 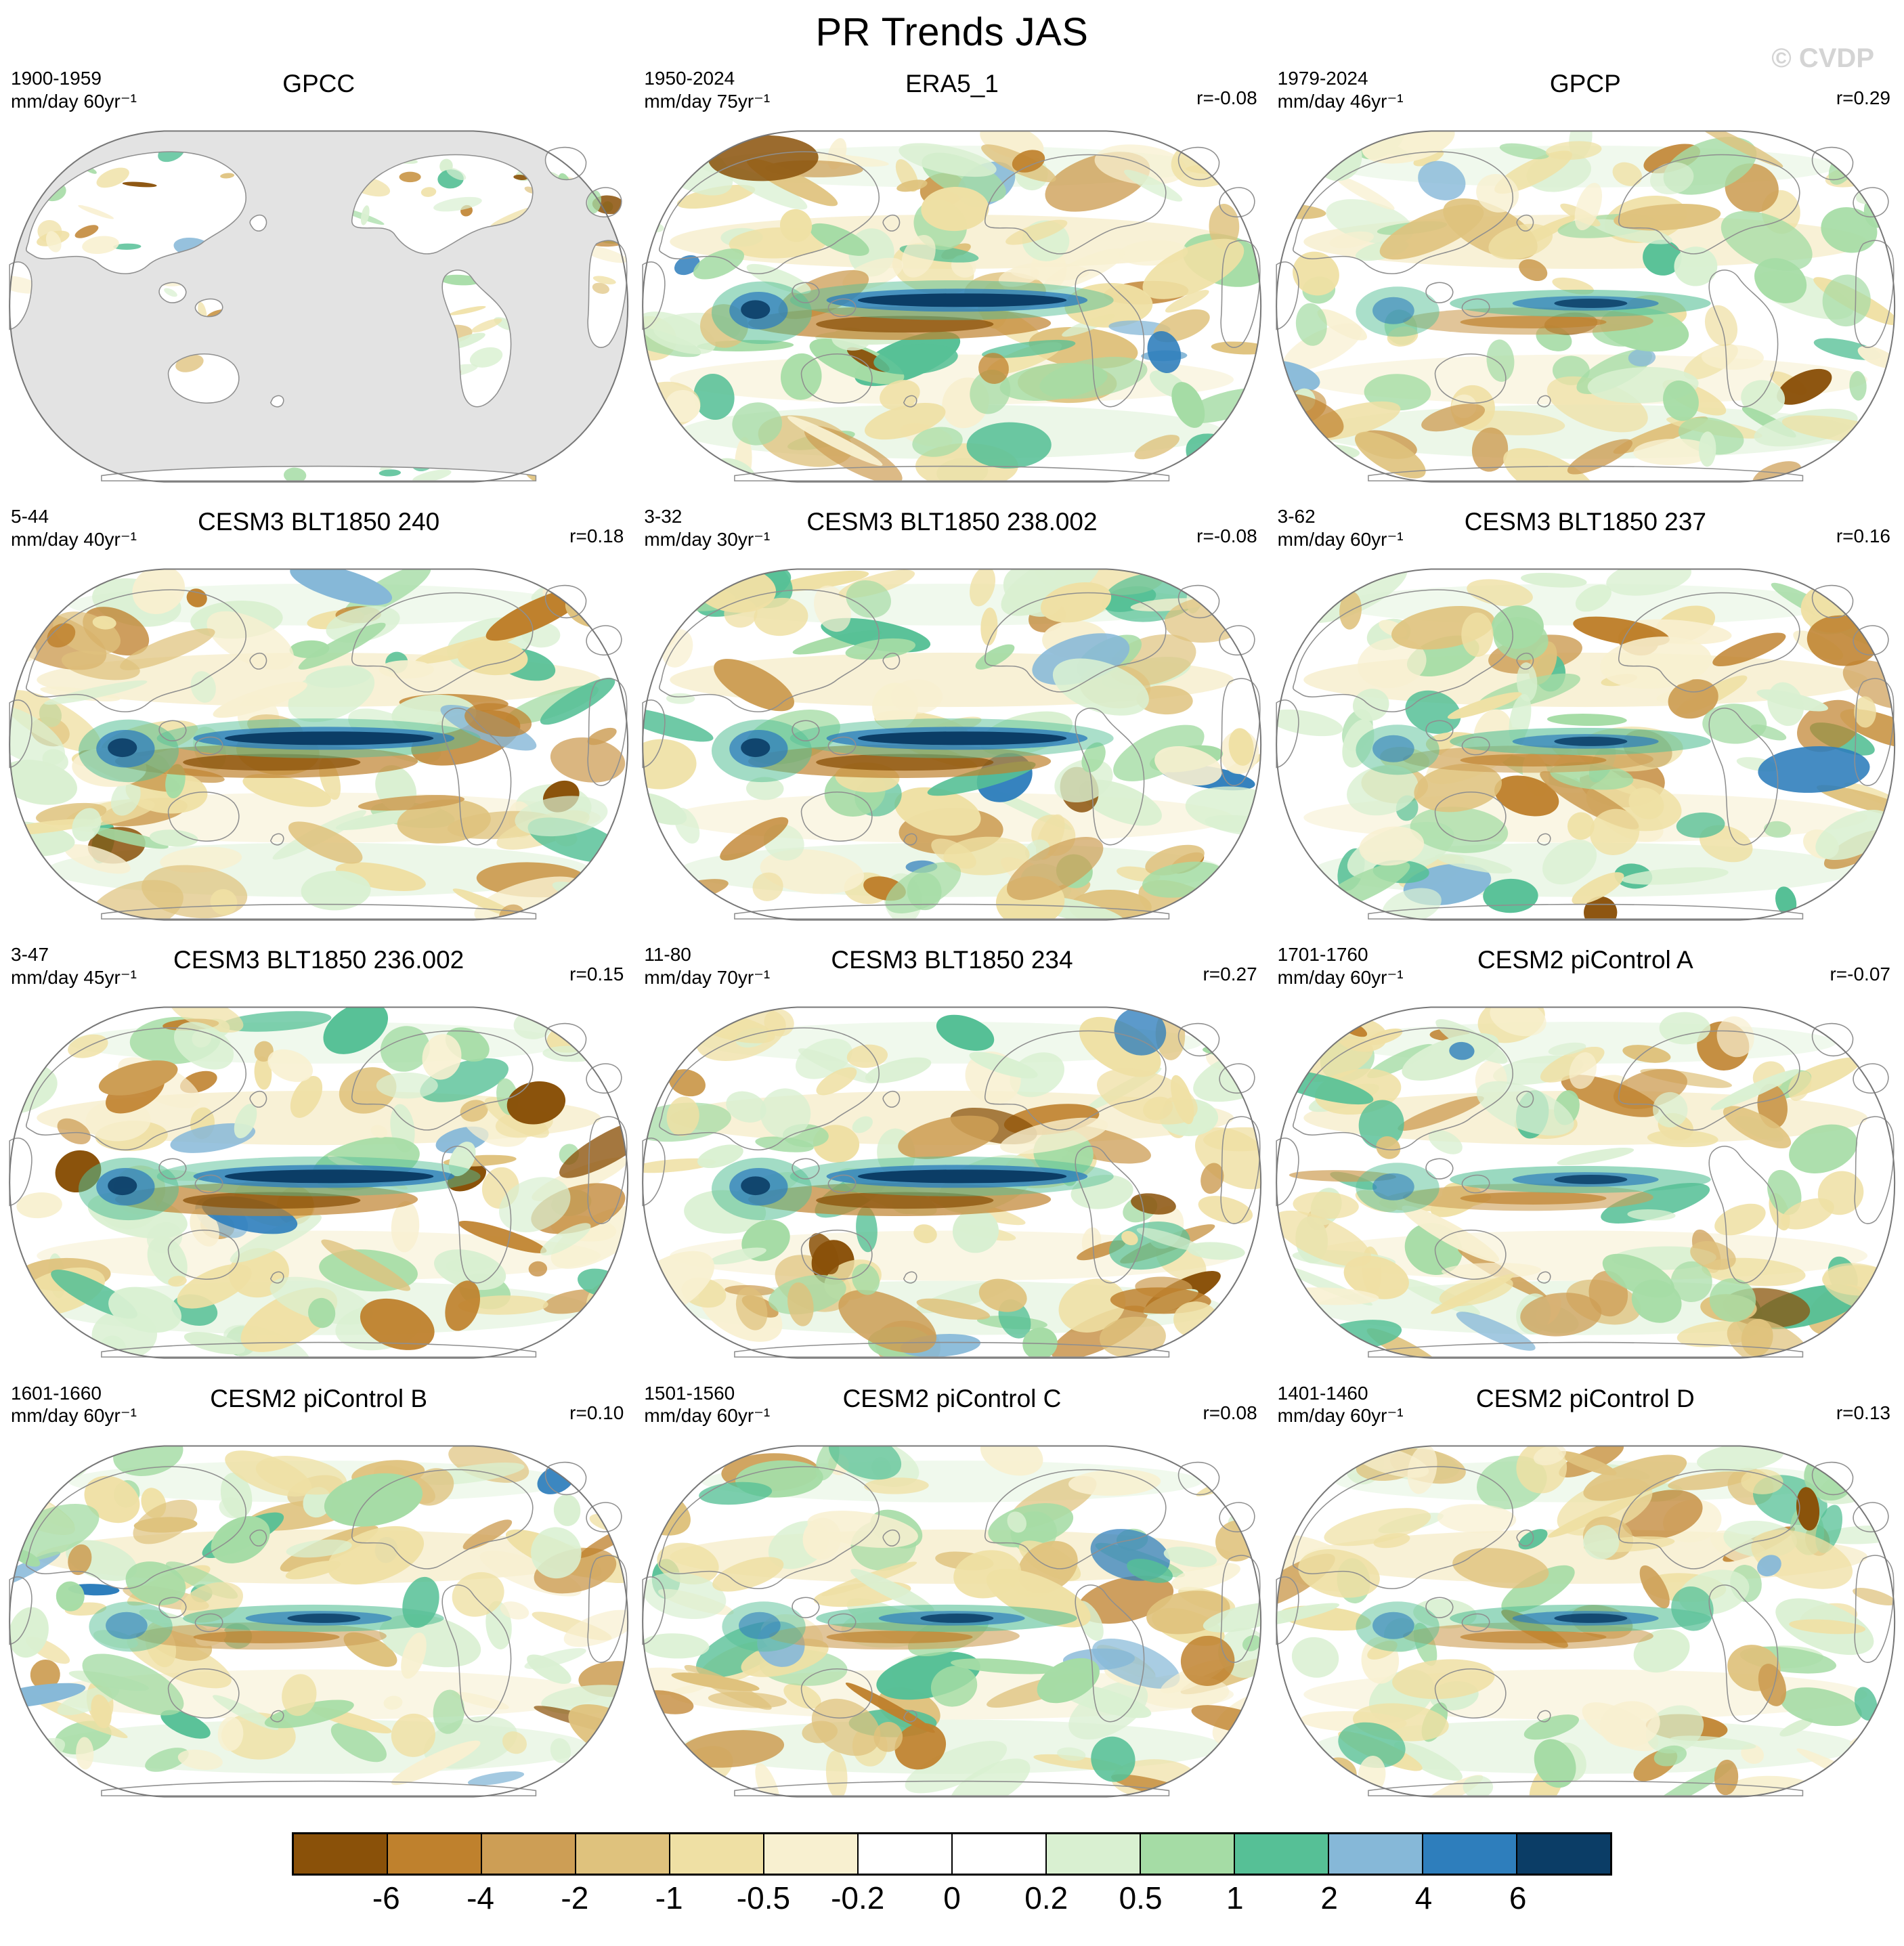 I want to click on colorbar-tick-label: 6, so click(x=1518, y=1898).